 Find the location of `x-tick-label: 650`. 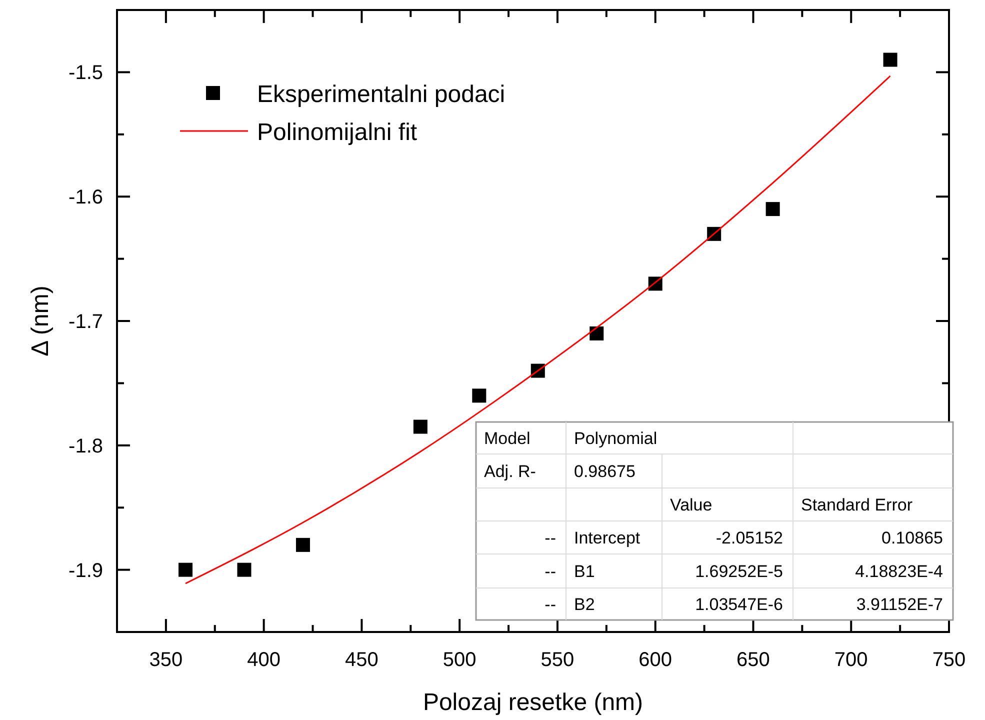

x-tick-label: 650 is located at coordinates (753, 660).